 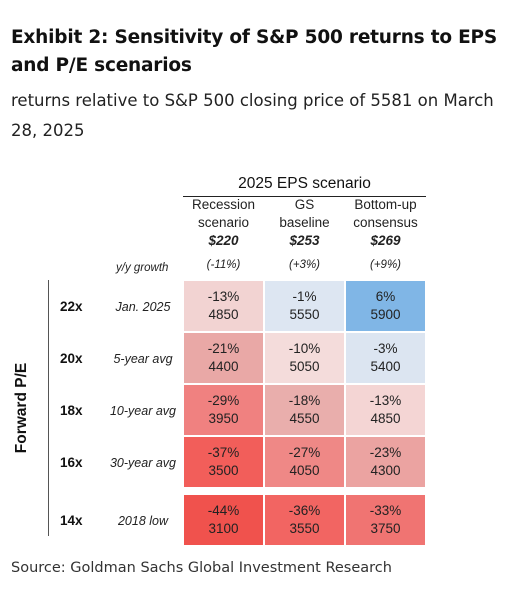 What do you see at coordinates (304, 204) in the screenshot?
I see `column-header-line1: GS` at bounding box center [304, 204].